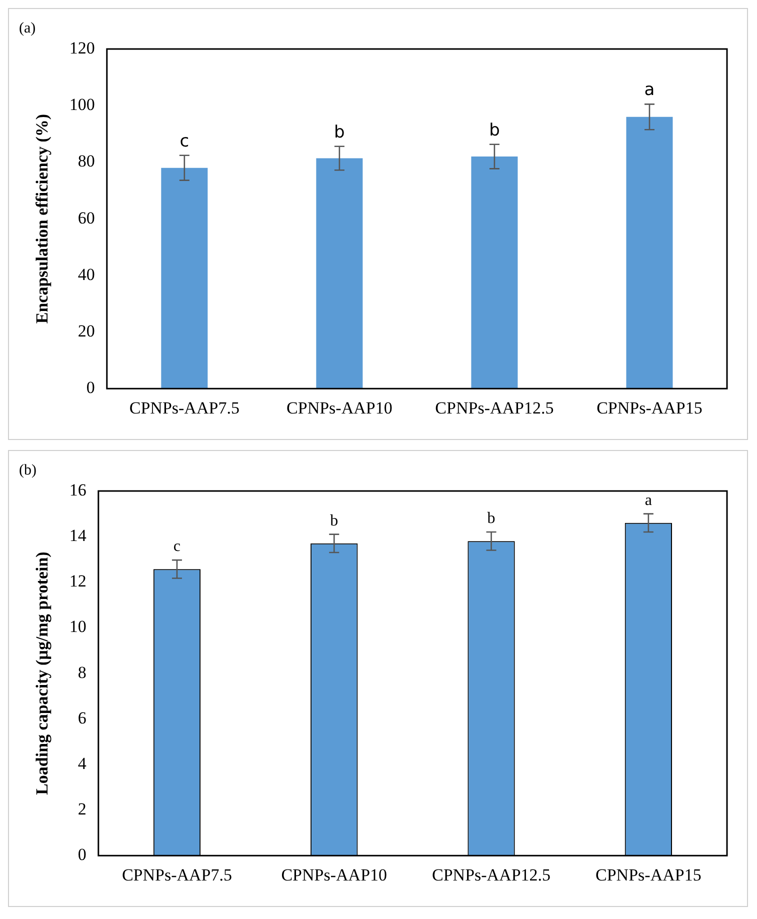 The width and height of the screenshot is (757, 919). Describe the element at coordinates (77, 581) in the screenshot. I see `y-tick-label: 12` at that location.